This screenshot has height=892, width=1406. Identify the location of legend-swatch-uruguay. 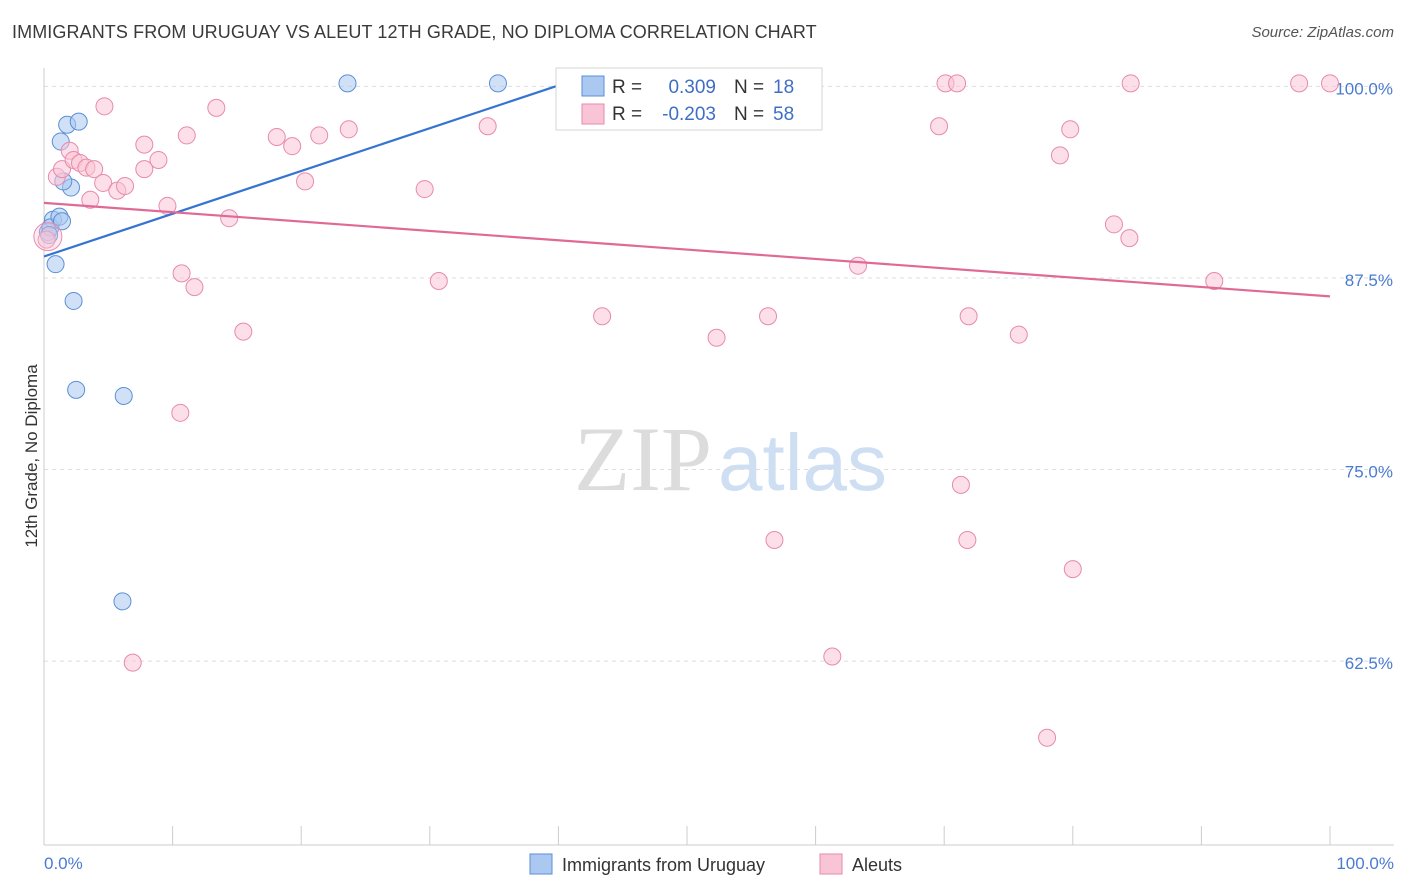
(541, 864).